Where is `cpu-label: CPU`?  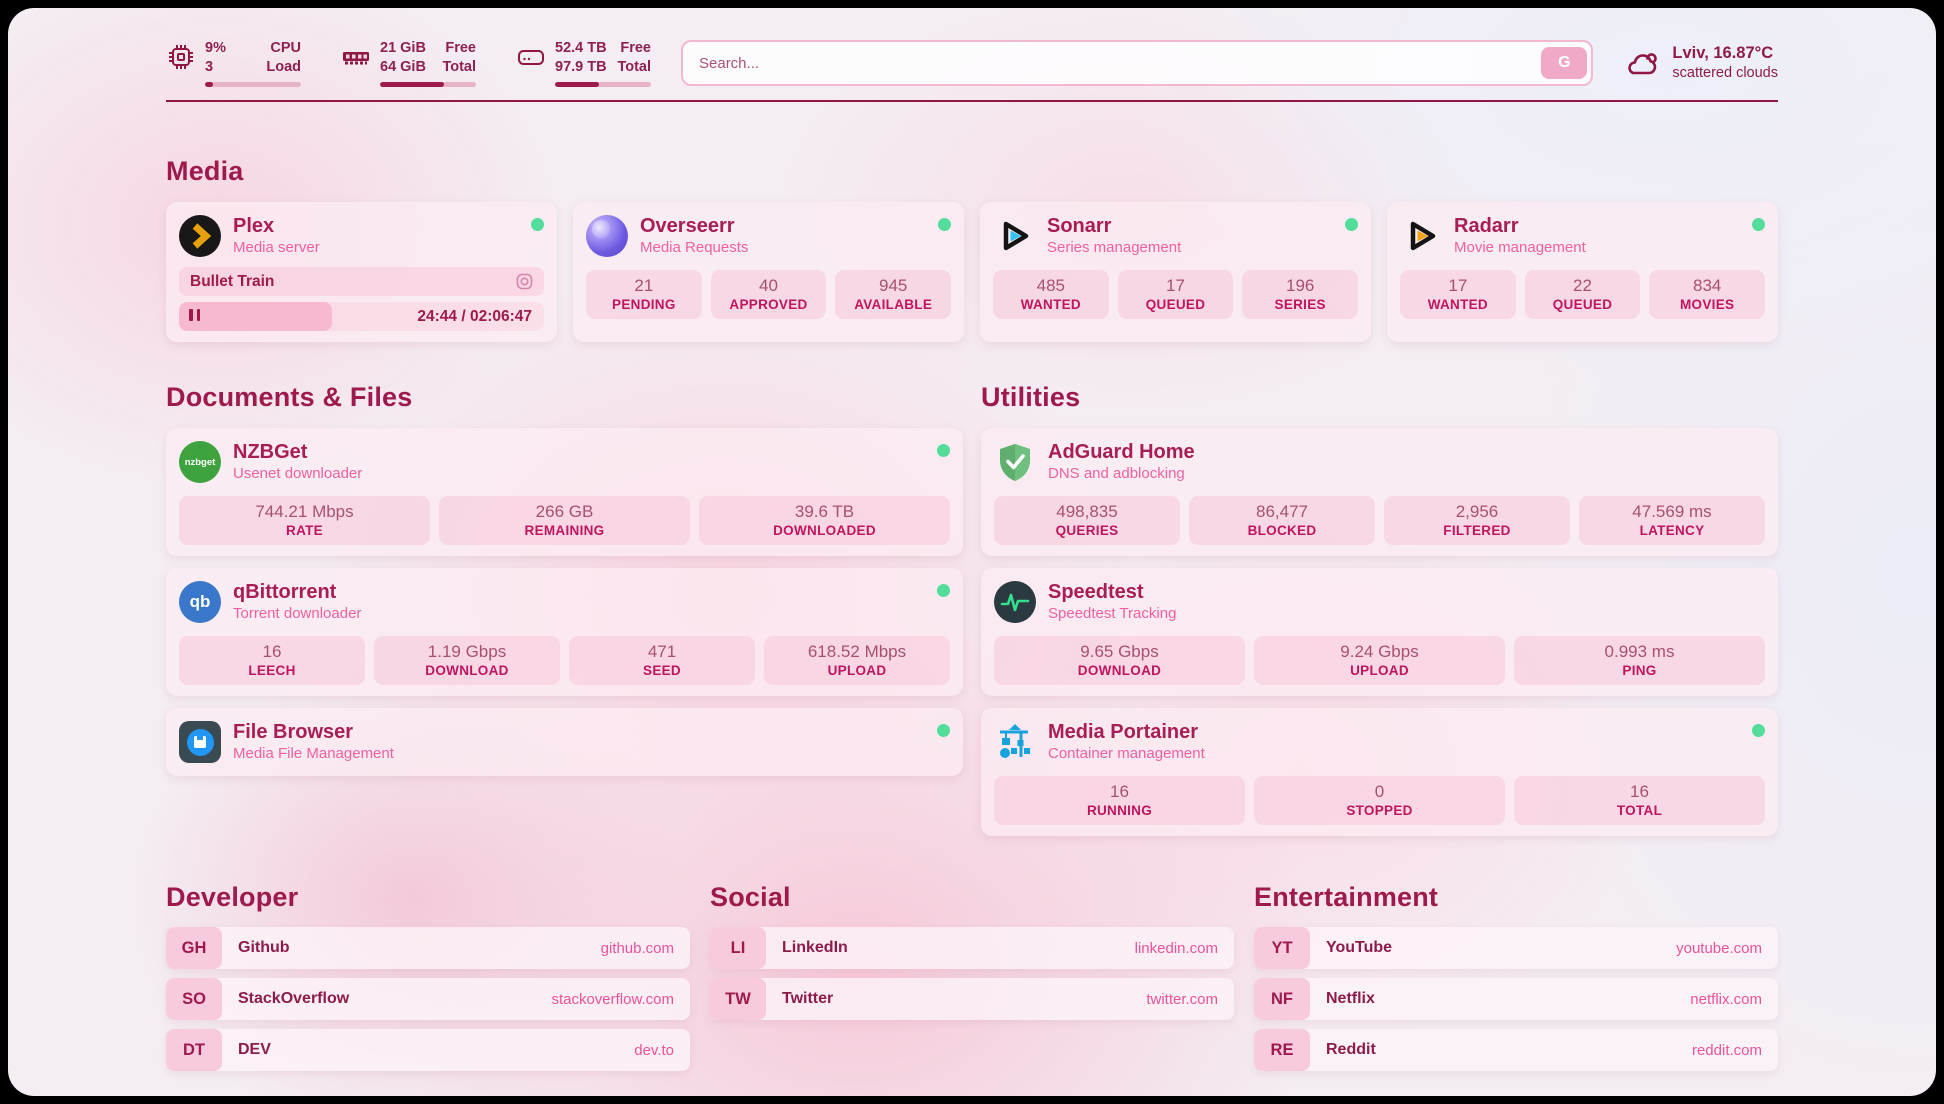 cpu-label: CPU is located at coordinates (285, 48).